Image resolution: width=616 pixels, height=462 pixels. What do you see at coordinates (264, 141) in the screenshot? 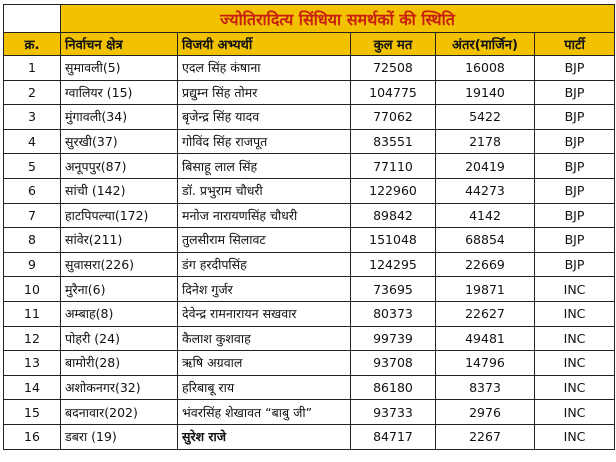
I see `candidate-cell: गोविंद सिंह राजपूत` at bounding box center [264, 141].